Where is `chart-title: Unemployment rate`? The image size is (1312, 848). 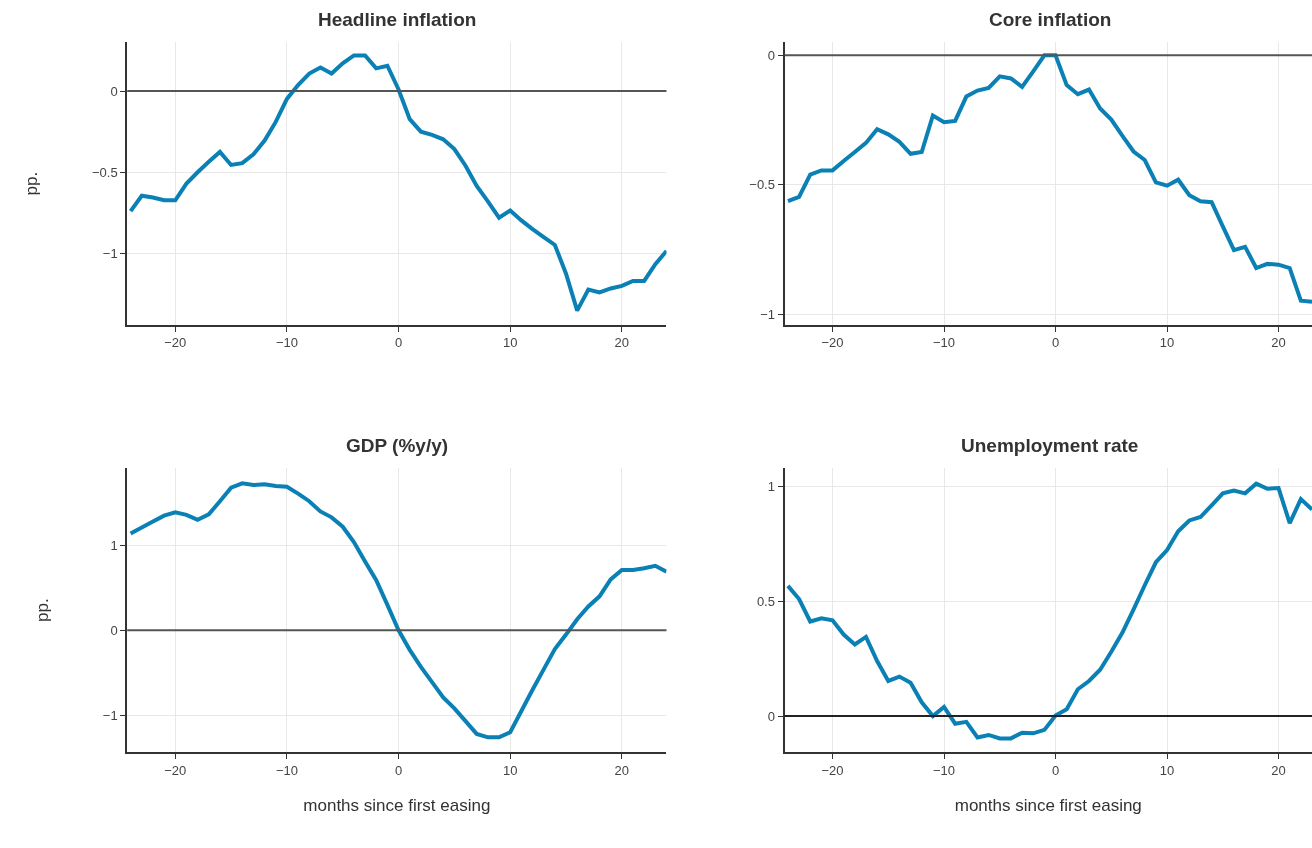 chart-title: Unemployment rate is located at coordinates (1050, 445).